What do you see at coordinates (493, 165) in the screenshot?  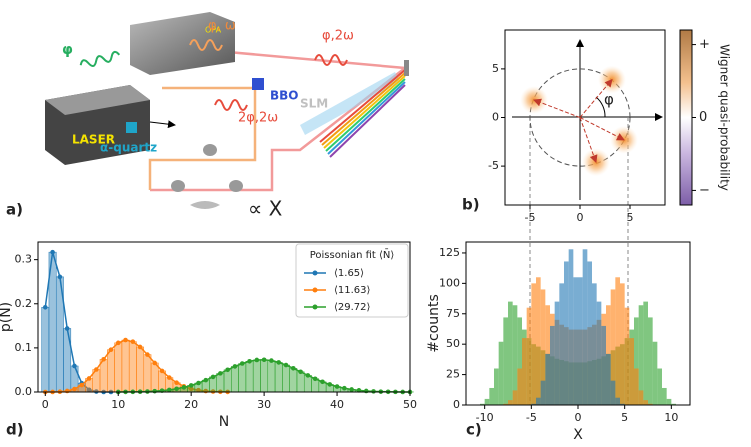 I see `y-tick-label: -5` at bounding box center [493, 165].